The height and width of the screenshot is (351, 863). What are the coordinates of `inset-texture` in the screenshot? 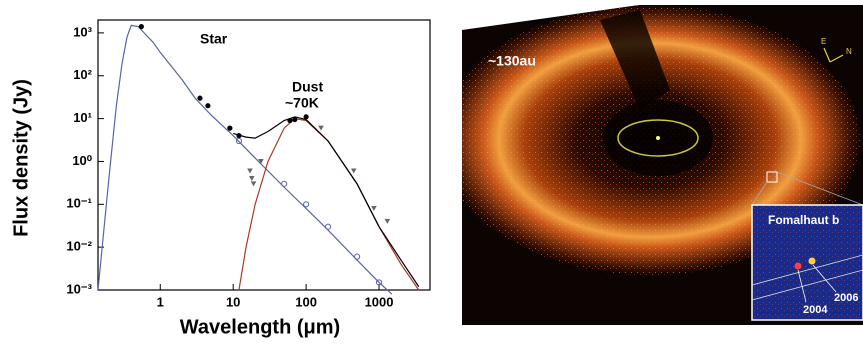 It's located at (808, 262).